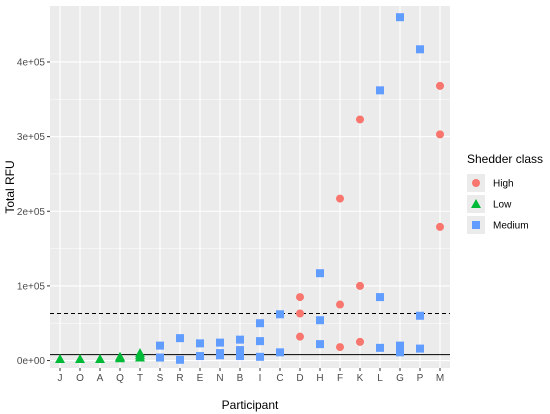  Describe the element at coordinates (60, 378) in the screenshot. I see `x-tick-label: J` at that location.